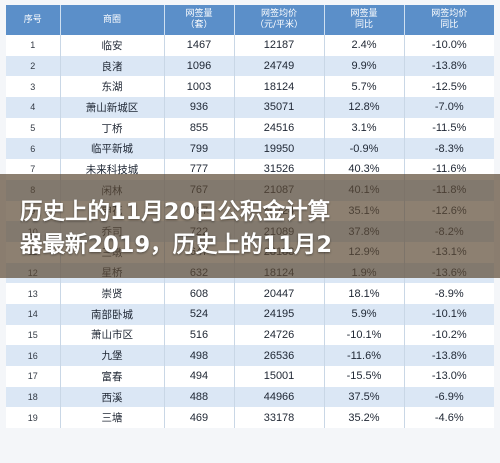  I want to click on row-area: 崇贤, so click(112, 293).